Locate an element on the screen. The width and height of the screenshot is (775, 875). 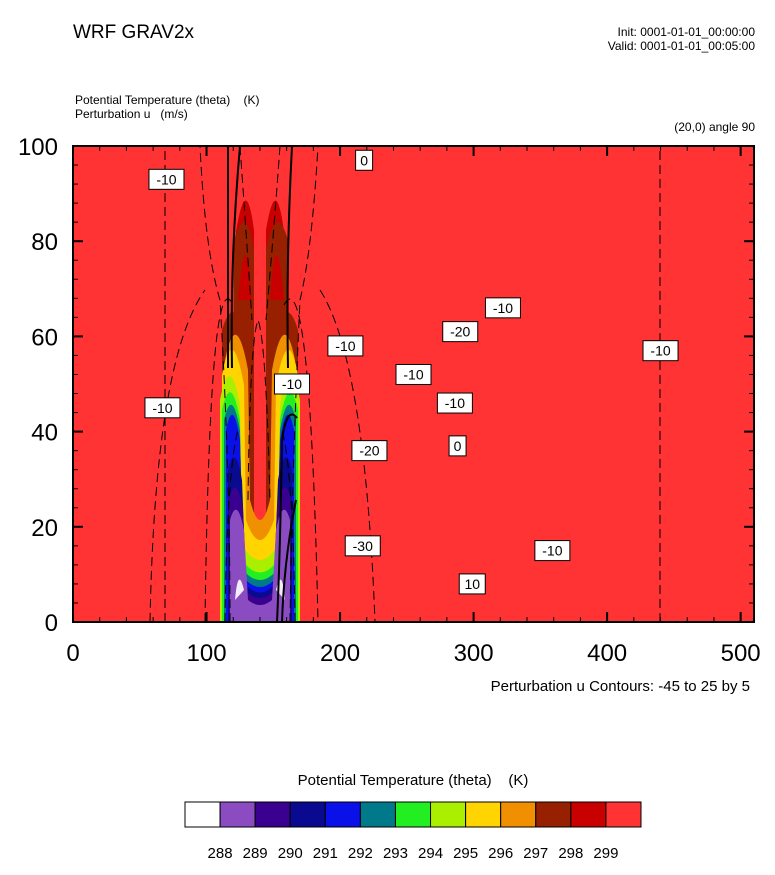
colorbar-level-label: 296 is located at coordinates (500, 853).